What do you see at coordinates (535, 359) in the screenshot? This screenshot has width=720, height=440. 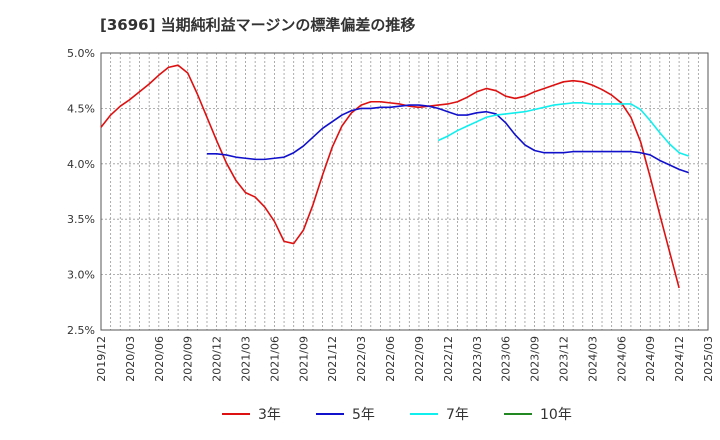 I see `x-tick-label: 2023/09` at bounding box center [535, 359].